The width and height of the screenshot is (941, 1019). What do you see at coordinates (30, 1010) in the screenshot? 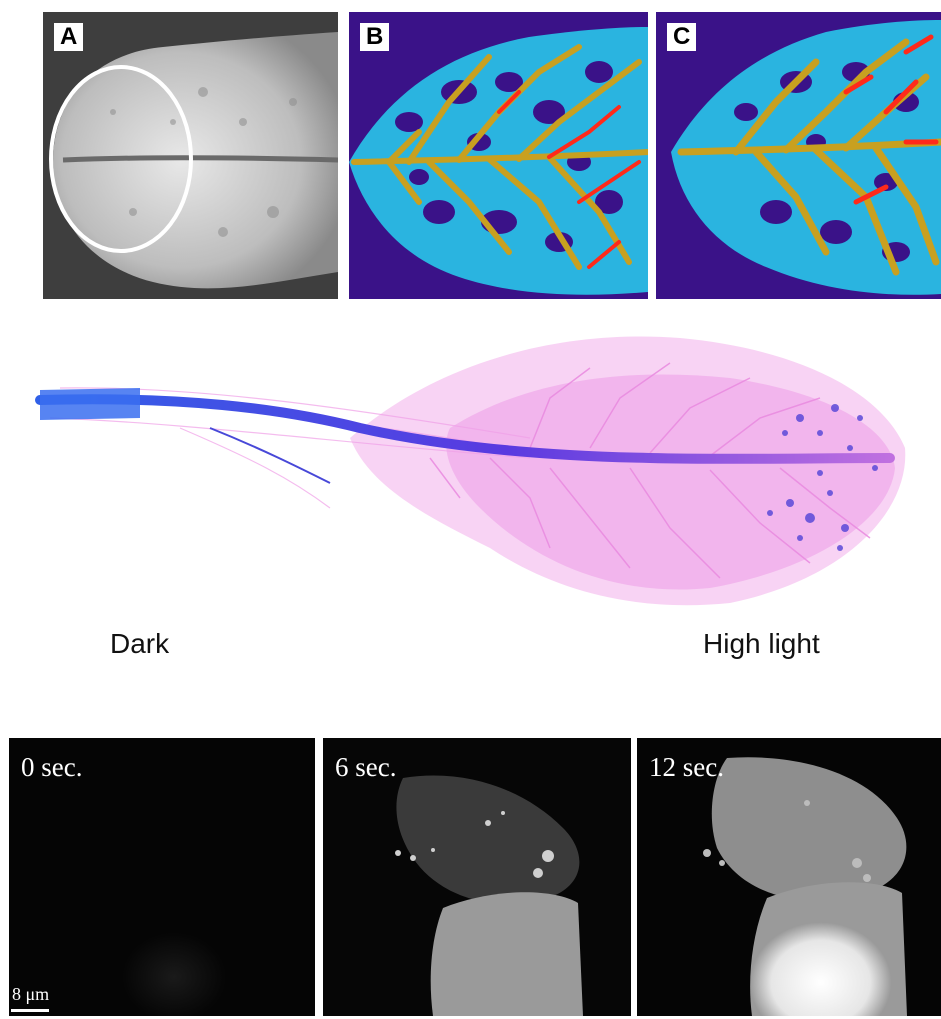
I see `scale-bar` at bounding box center [30, 1010].